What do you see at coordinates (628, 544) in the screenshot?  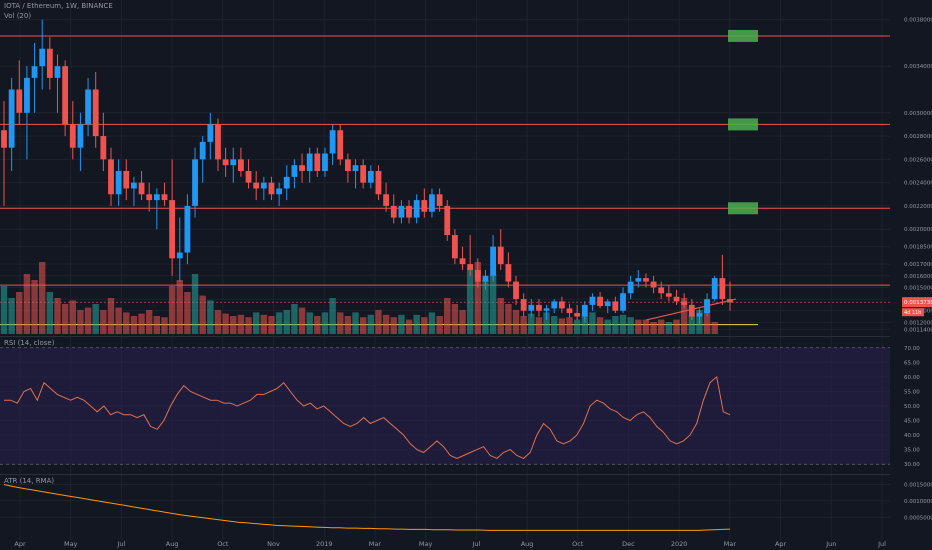 I see `time-axis-tick: Dec` at bounding box center [628, 544].